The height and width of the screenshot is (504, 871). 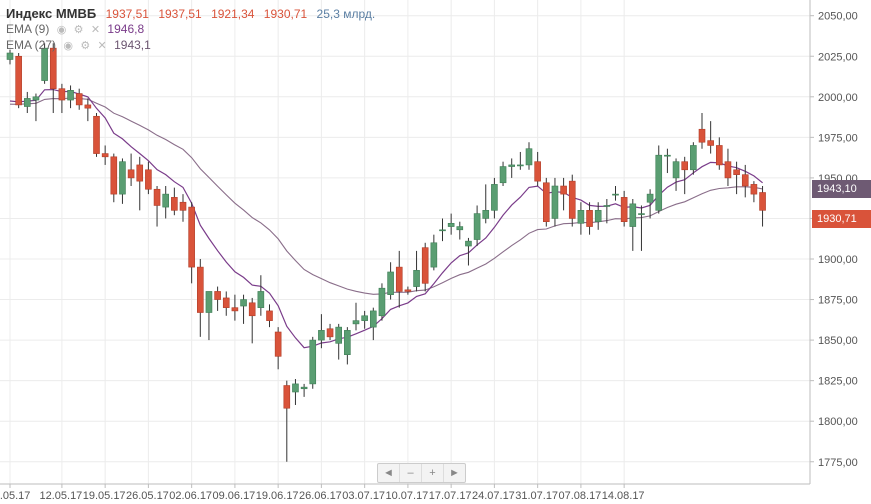 What do you see at coordinates (320, 496) in the screenshot?
I see `x-tick-label: 26.06.17` at bounding box center [320, 496].